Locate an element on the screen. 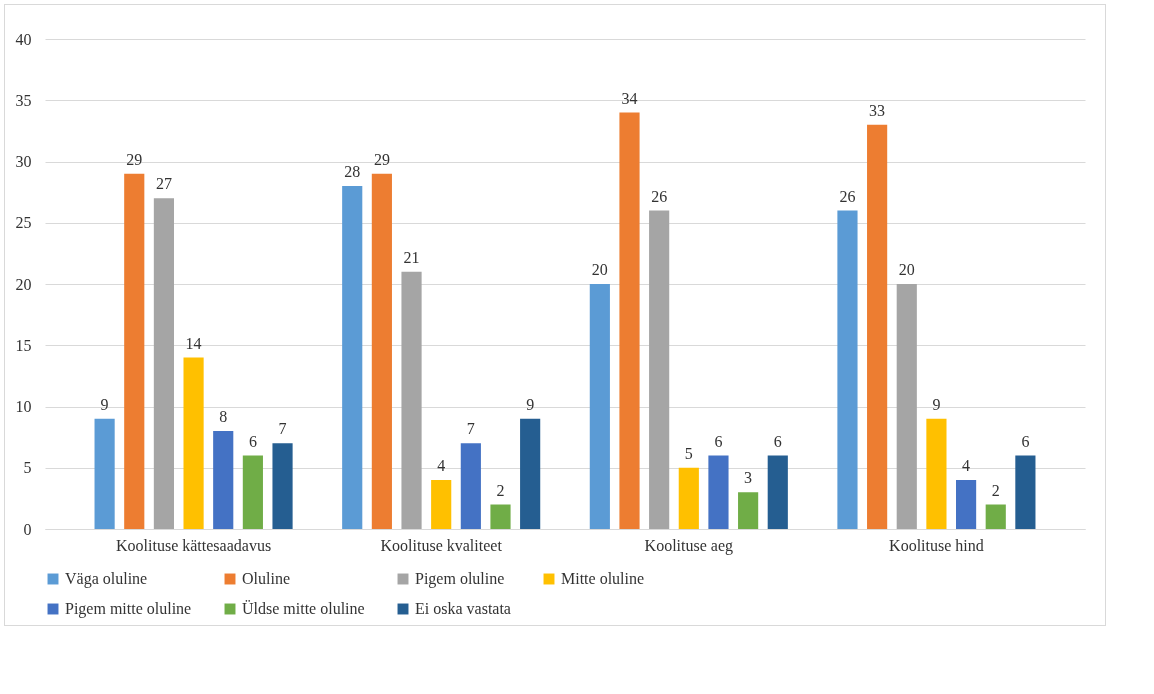  x-tick-label: Koolituse kättesaadavus is located at coordinates (194, 545).